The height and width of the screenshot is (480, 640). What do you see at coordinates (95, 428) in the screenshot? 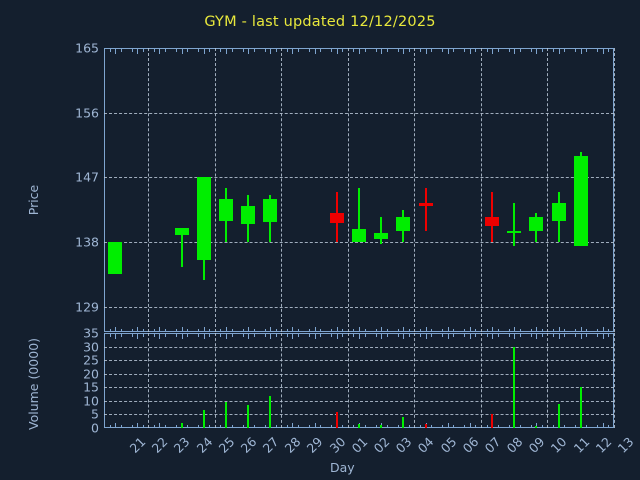
I see `volume-tick-label: 0` at bounding box center [95, 428].